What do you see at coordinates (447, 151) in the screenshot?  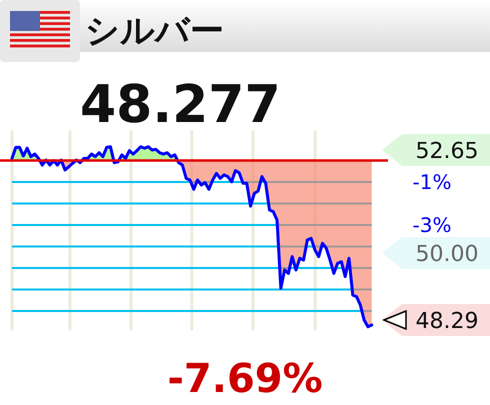 I see `text: 52.65` at bounding box center [447, 151].